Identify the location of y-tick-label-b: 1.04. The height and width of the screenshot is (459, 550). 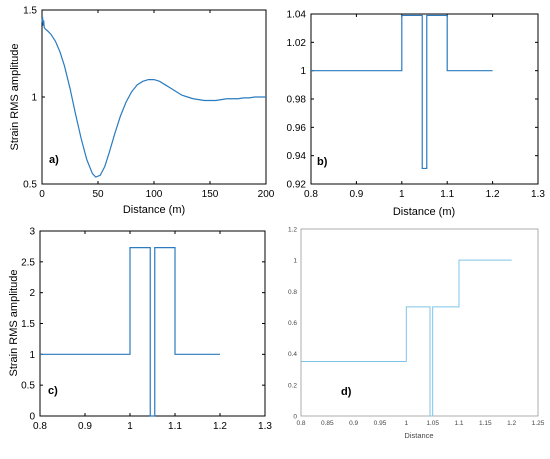
(297, 15).